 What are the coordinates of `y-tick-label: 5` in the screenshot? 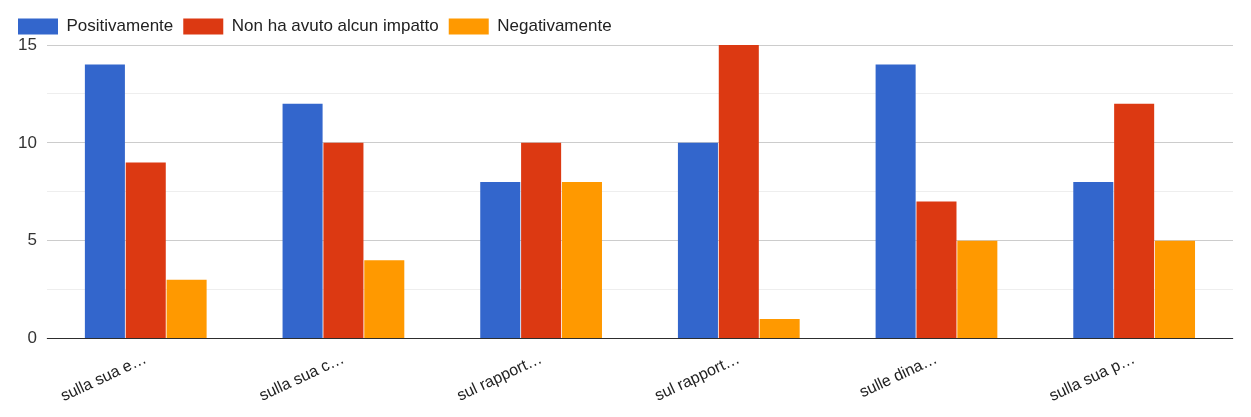 It's located at (32, 240).